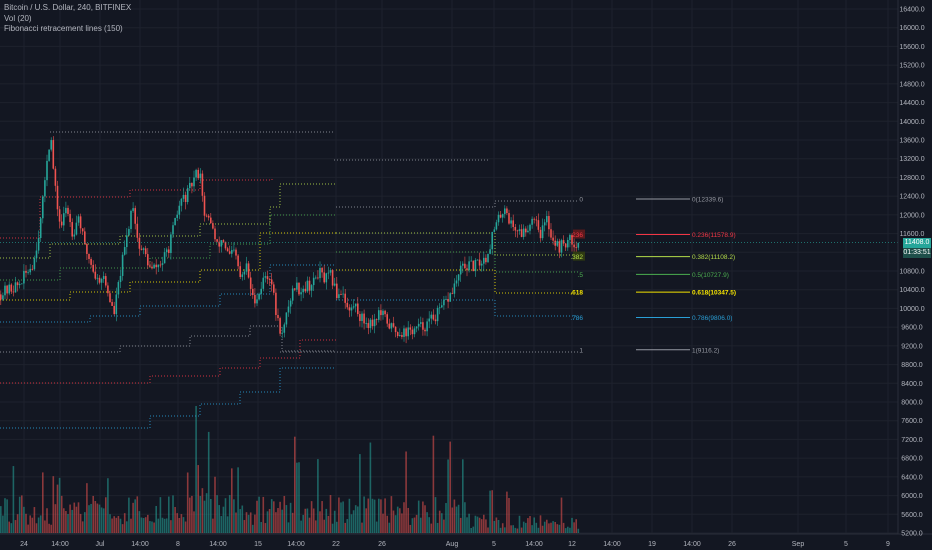 The image size is (932, 550). I want to click on time-tick-label: 5, so click(846, 544).